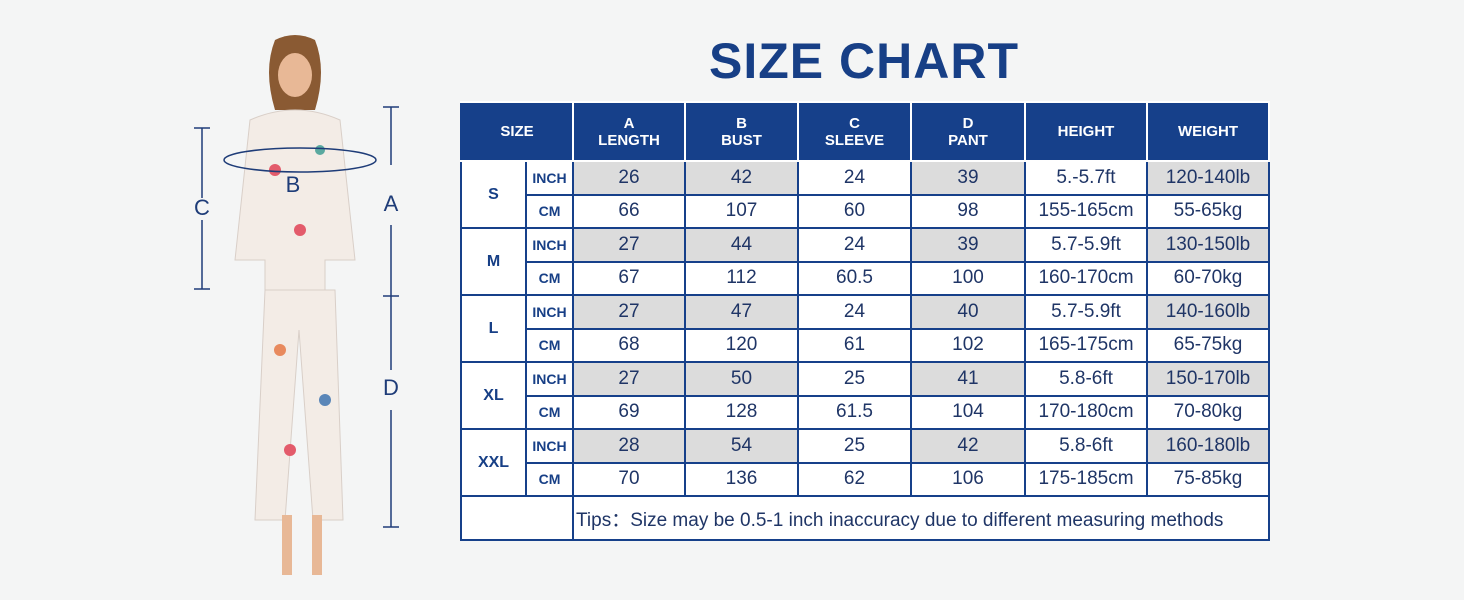 Image resolution: width=1464 pixels, height=600 pixels. What do you see at coordinates (1208, 412) in the screenshot?
I see `value-cell: 70-80kg` at bounding box center [1208, 412].